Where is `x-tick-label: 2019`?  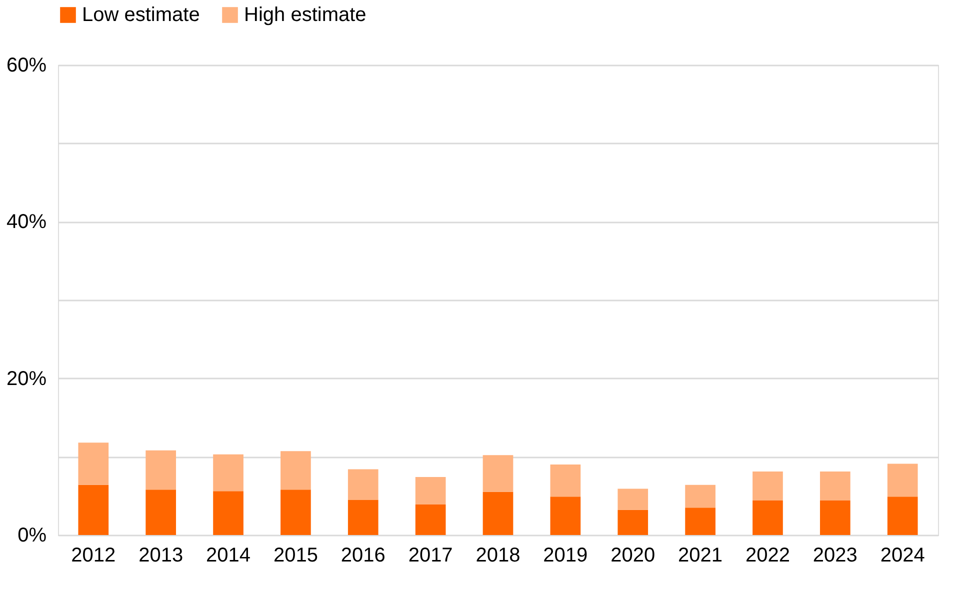 x-tick-label: 2019 is located at coordinates (565, 555).